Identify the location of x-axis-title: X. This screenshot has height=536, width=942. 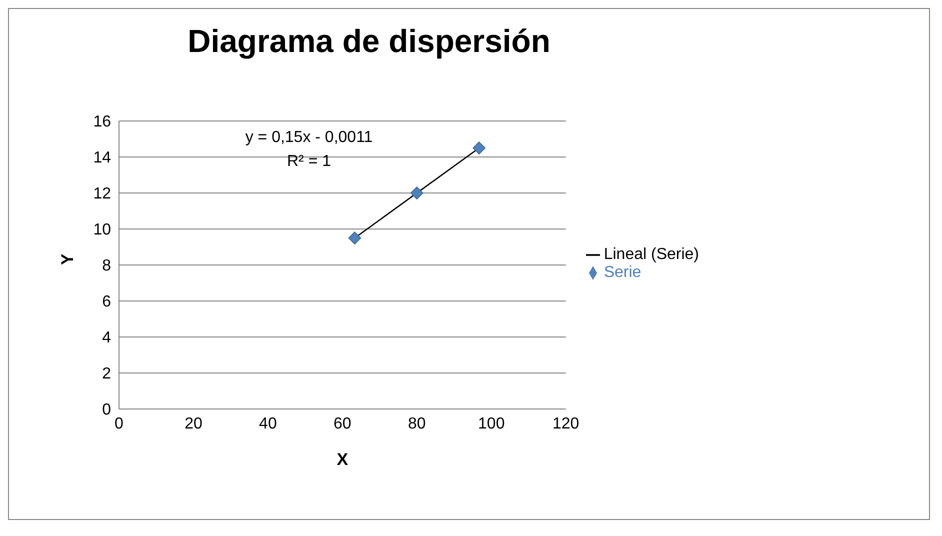
(342, 459).